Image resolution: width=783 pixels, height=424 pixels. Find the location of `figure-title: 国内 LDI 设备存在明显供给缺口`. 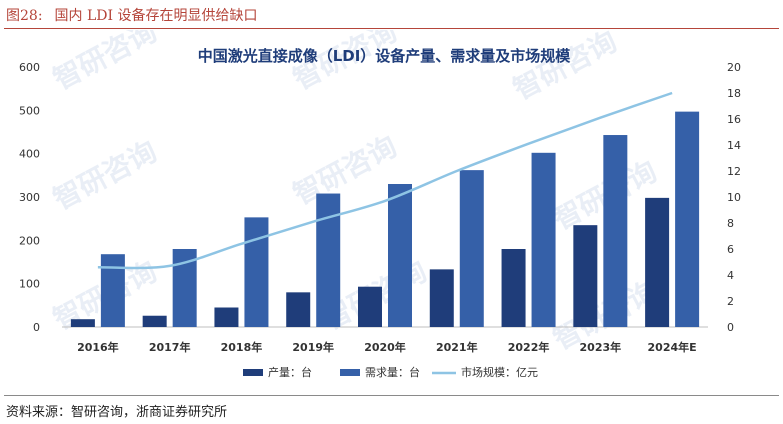

figure-title: 国内 LDI 设备存在明显供给缺口 is located at coordinates (156, 16).